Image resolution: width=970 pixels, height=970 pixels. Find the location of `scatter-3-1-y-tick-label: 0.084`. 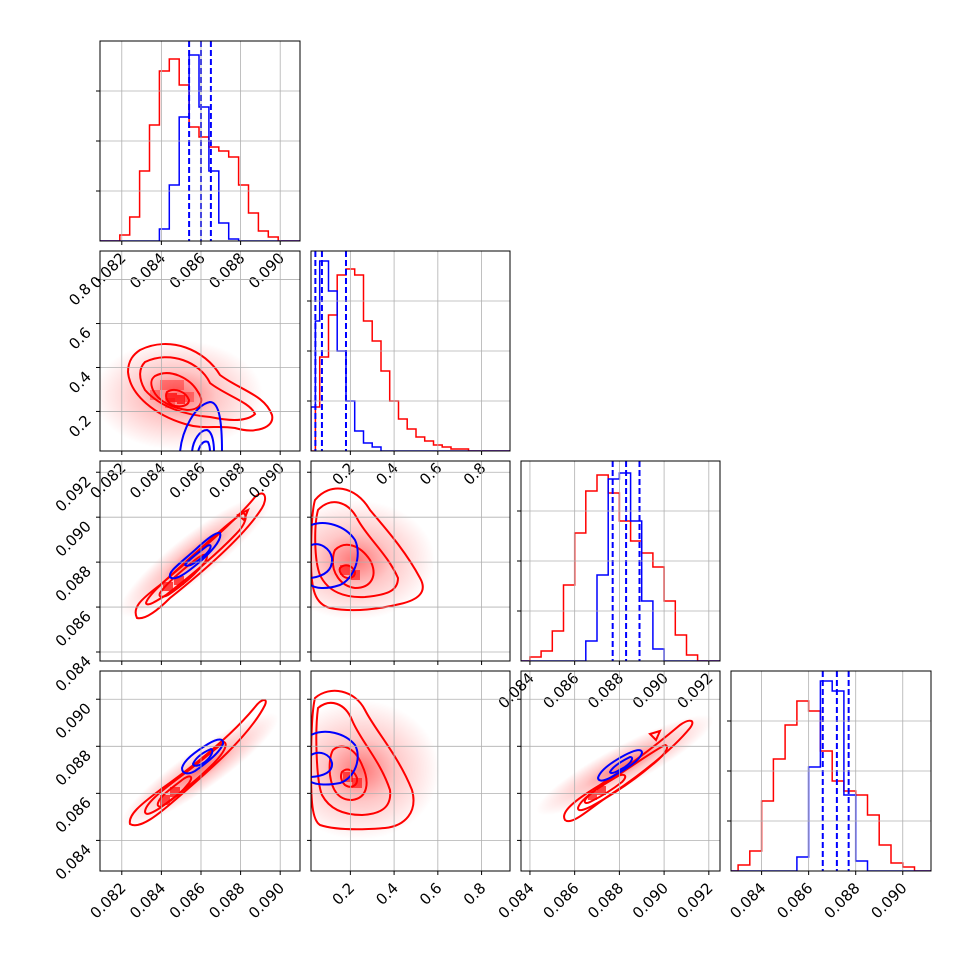

scatter-3-1-y-tick-label: 0.084 is located at coordinates (73, 673).